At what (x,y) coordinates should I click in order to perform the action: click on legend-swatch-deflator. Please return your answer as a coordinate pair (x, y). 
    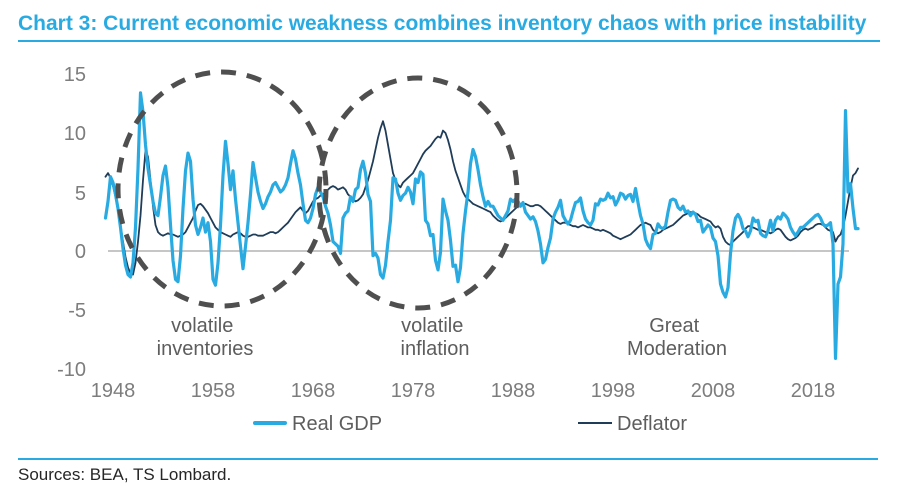
    Looking at the image, I should click on (595, 423).